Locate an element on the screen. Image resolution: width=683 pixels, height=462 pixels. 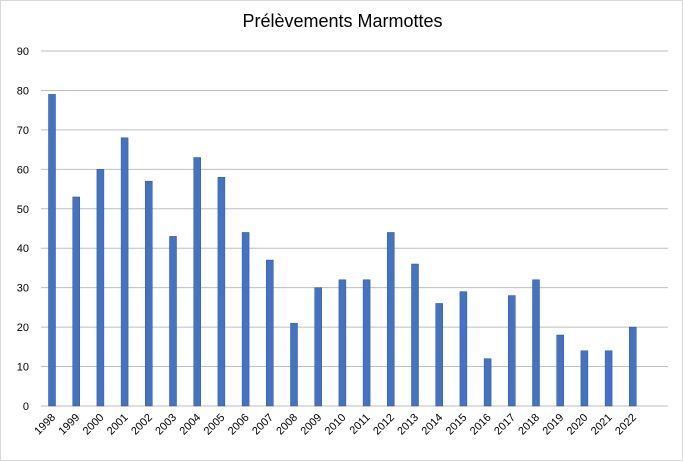
bar-2004 is located at coordinates (197, 282).